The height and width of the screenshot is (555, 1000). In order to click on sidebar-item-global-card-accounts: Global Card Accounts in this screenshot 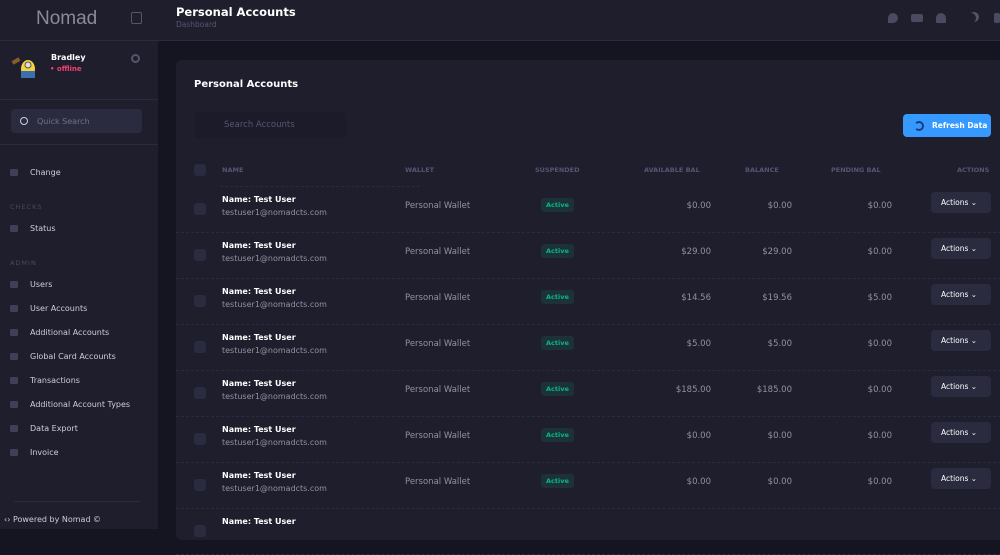, I will do `click(63, 356)`.